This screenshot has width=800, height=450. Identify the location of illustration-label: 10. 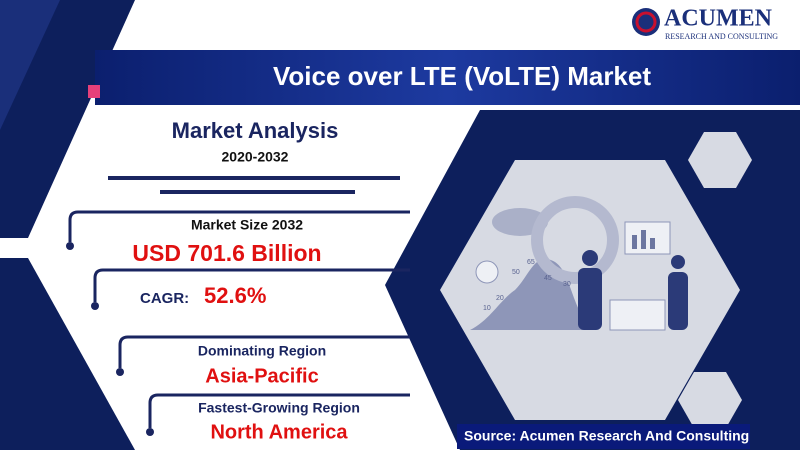
(487, 308).